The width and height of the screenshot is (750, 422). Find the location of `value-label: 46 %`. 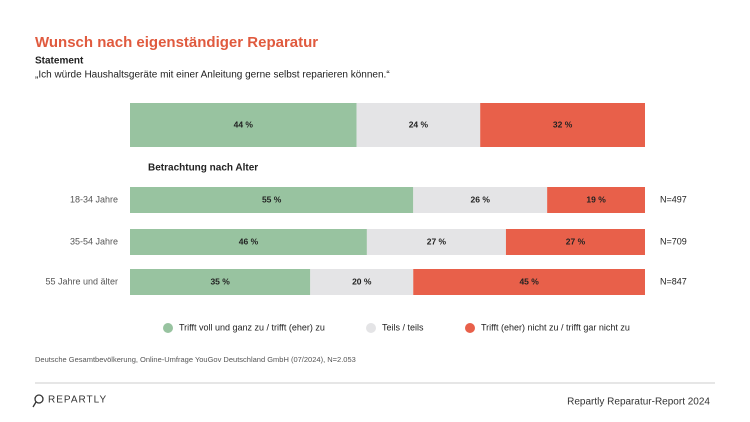

value-label: 46 % is located at coordinates (249, 241).